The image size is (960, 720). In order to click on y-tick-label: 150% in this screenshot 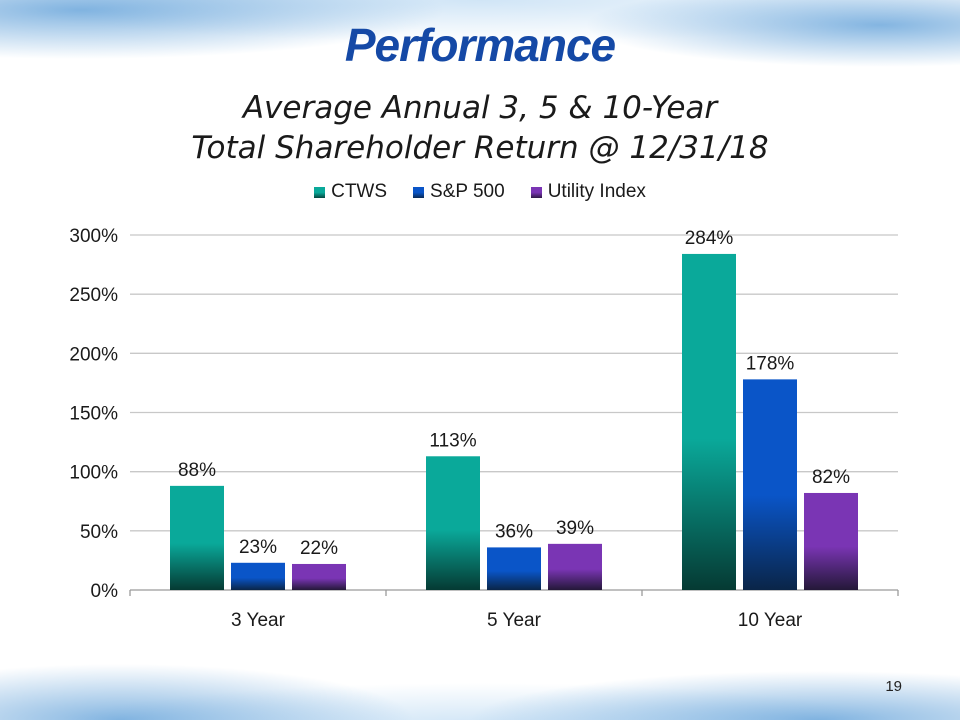, I will do `click(93, 414)`.